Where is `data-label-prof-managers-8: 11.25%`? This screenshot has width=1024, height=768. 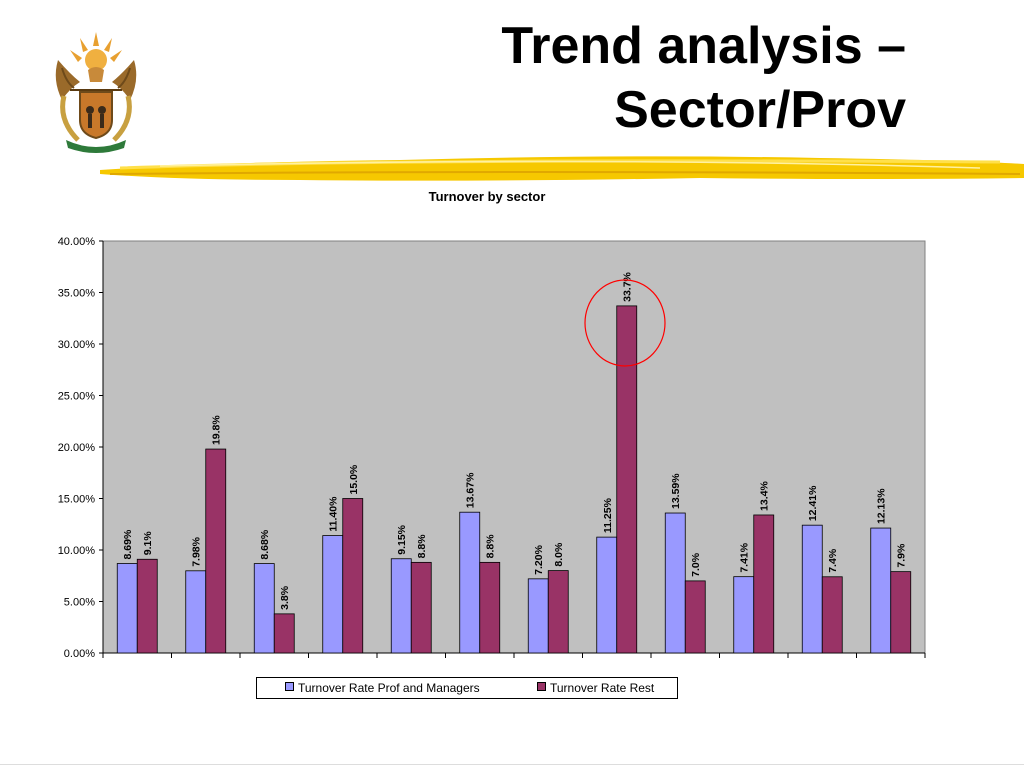 data-label-prof-managers-8: 11.25% is located at coordinates (608, 515).